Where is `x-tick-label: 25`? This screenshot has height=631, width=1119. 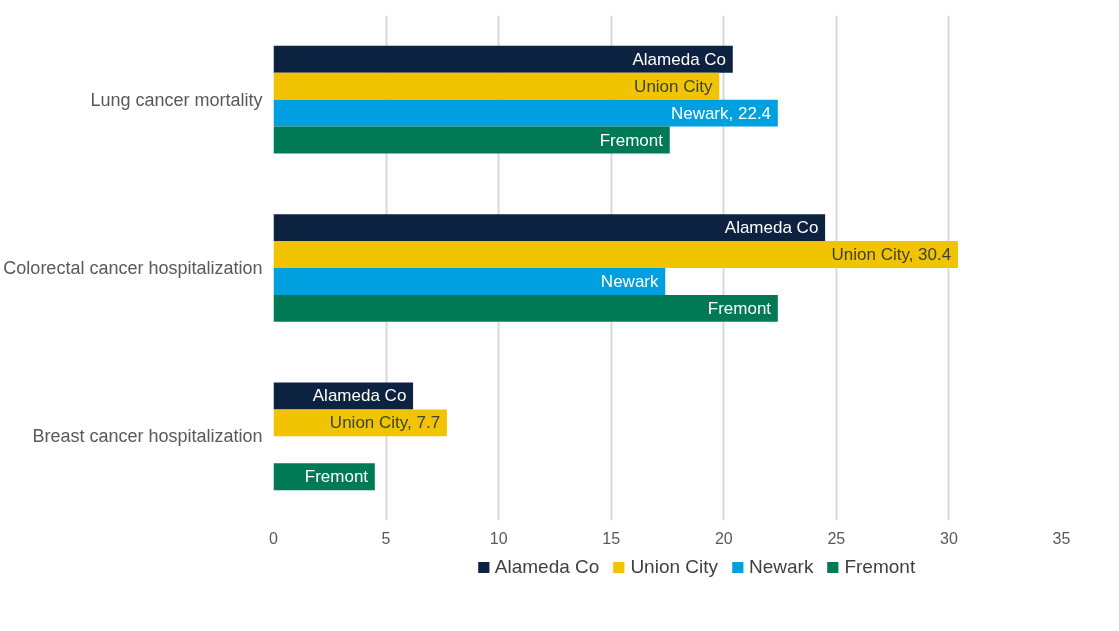 x-tick-label: 25 is located at coordinates (836, 538).